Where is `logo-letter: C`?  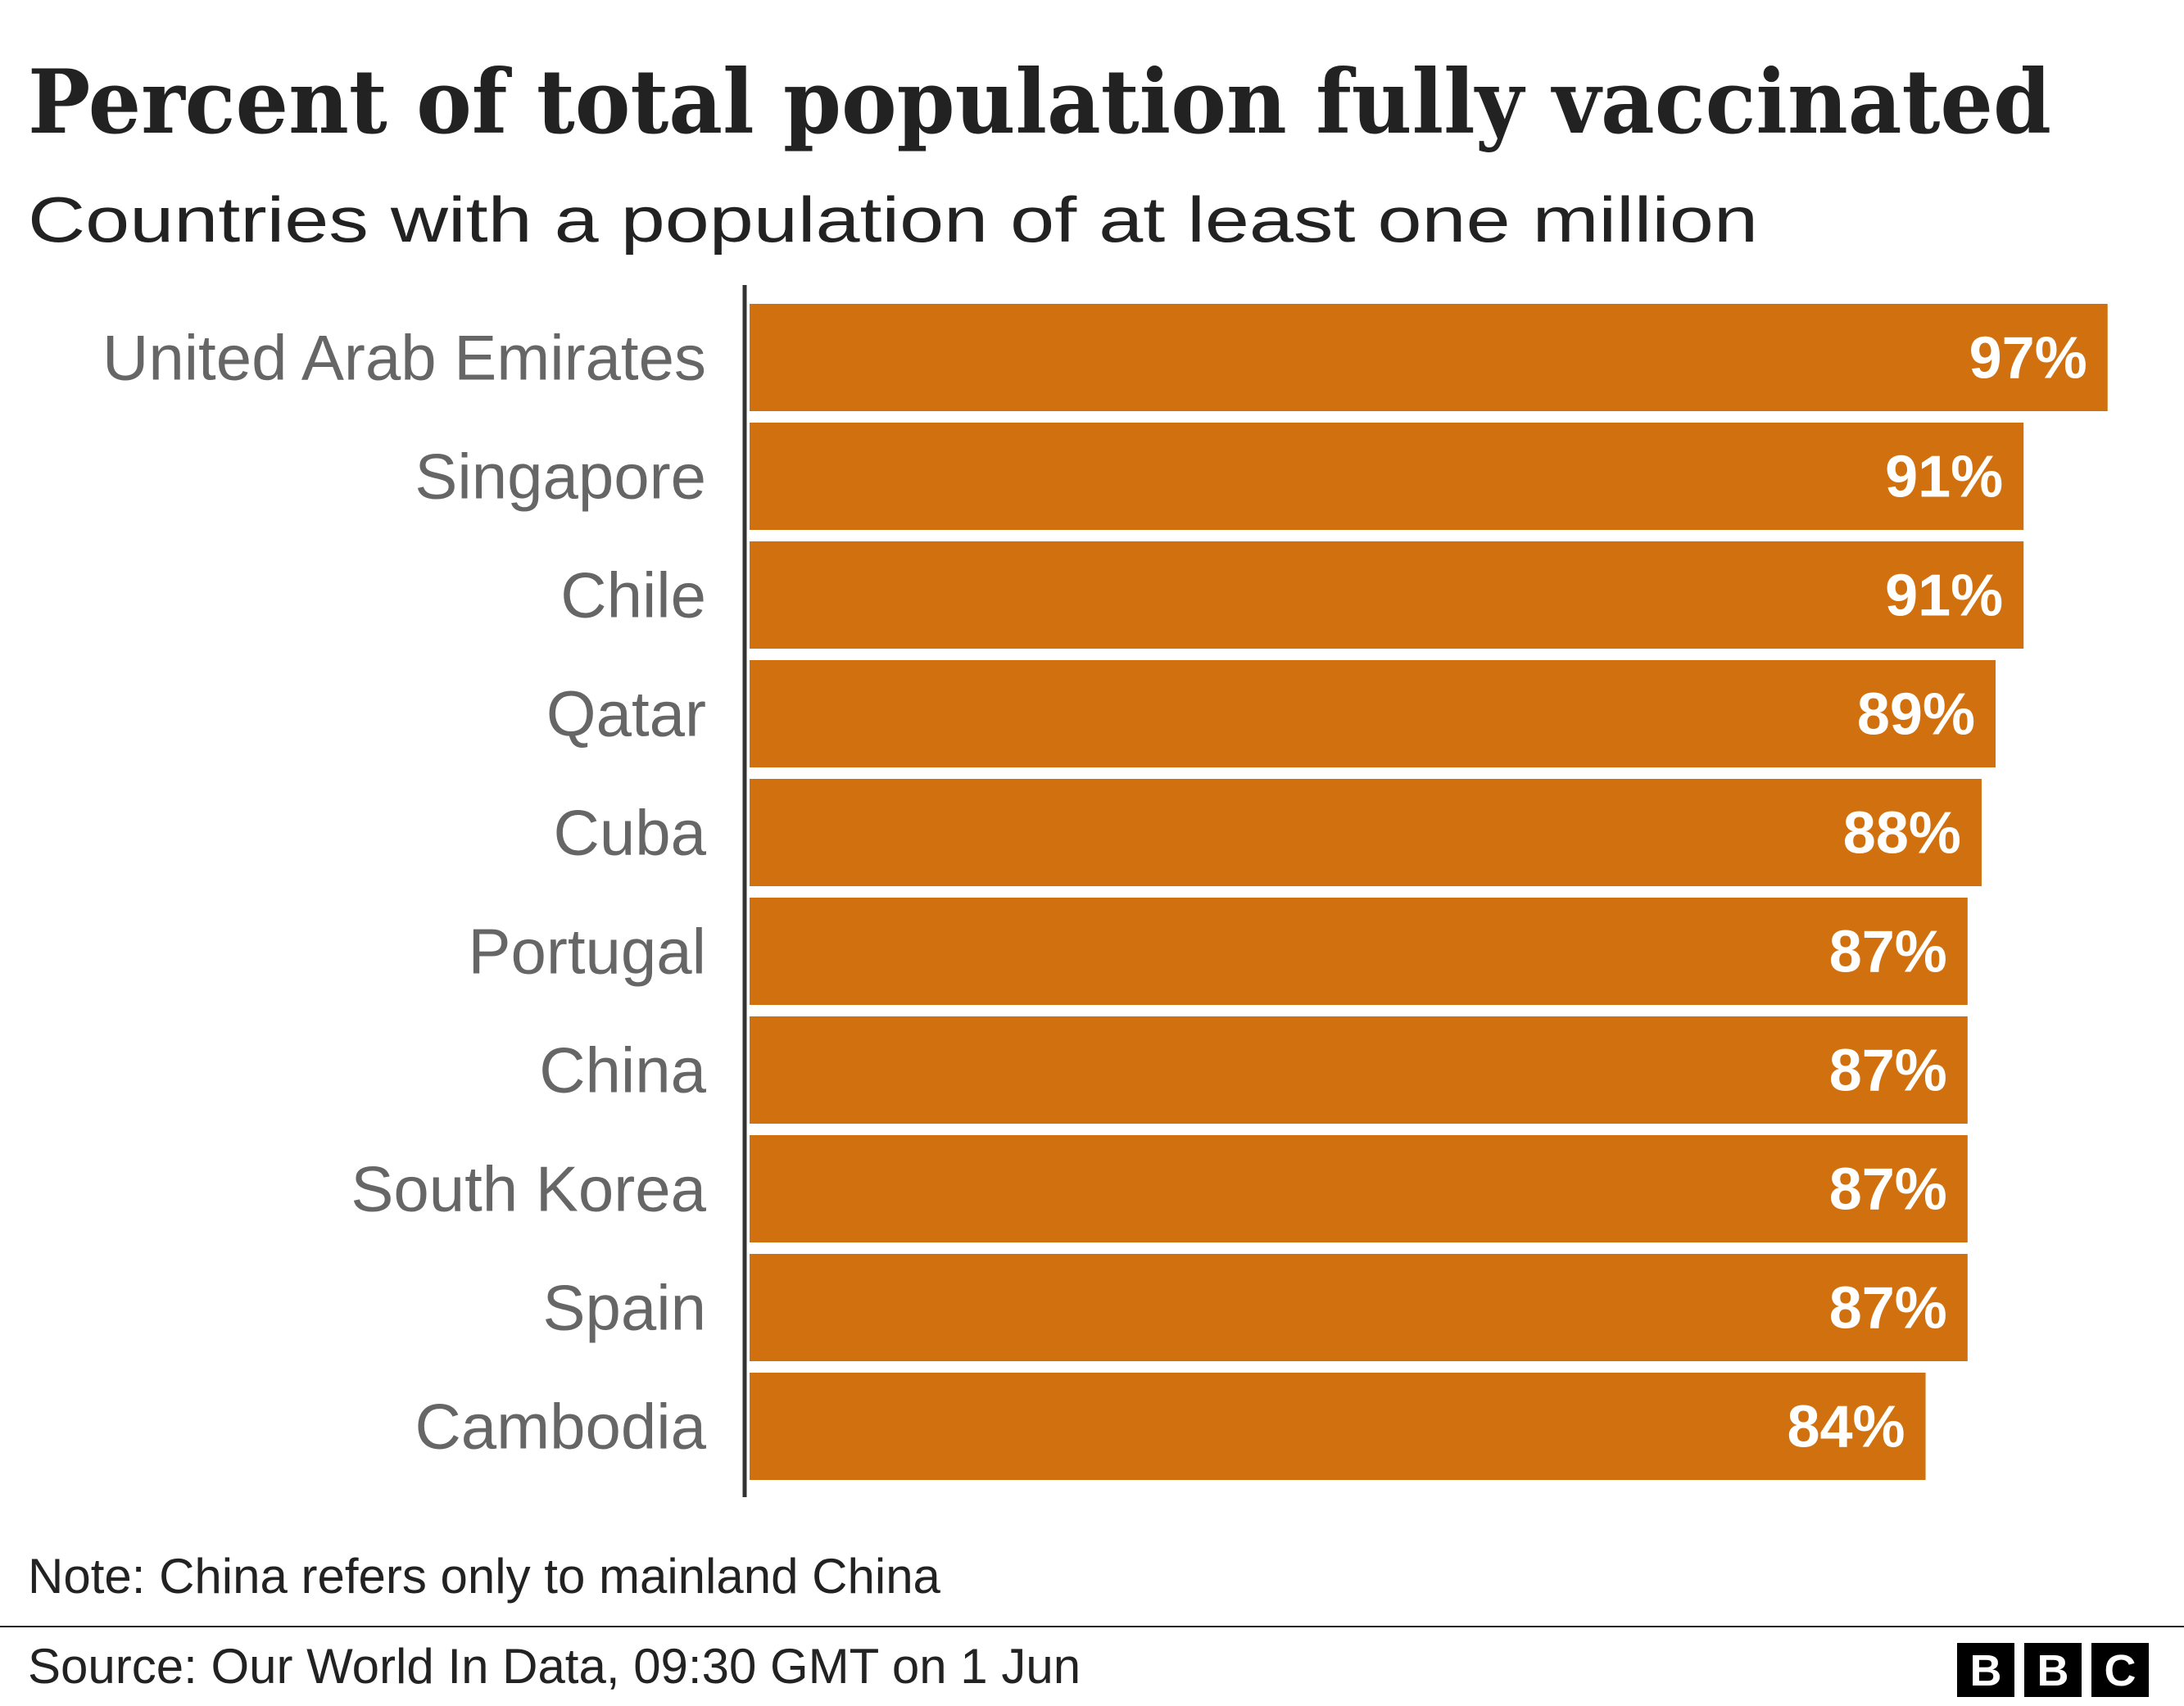
logo-letter: C is located at coordinates (2120, 1670).